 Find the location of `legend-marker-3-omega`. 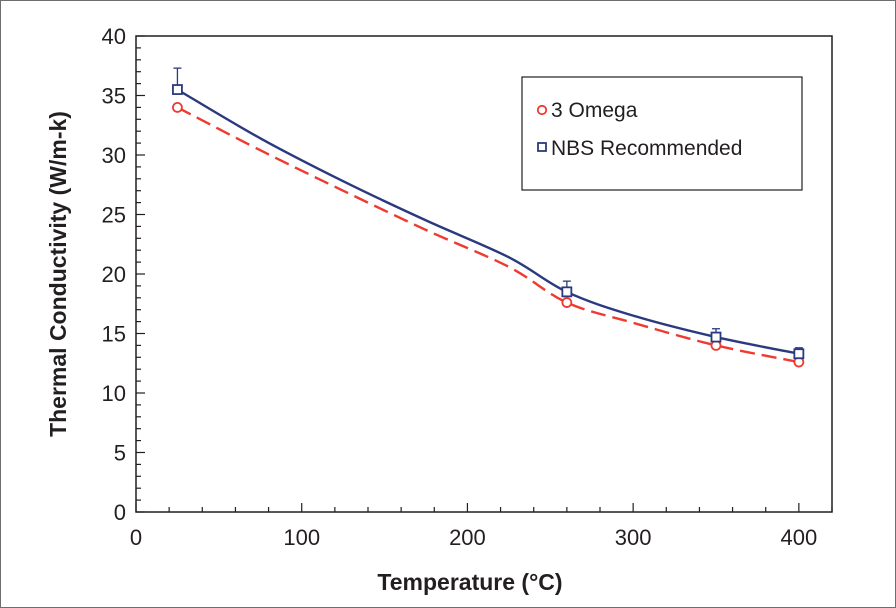

legend-marker-3-omega is located at coordinates (542, 110).